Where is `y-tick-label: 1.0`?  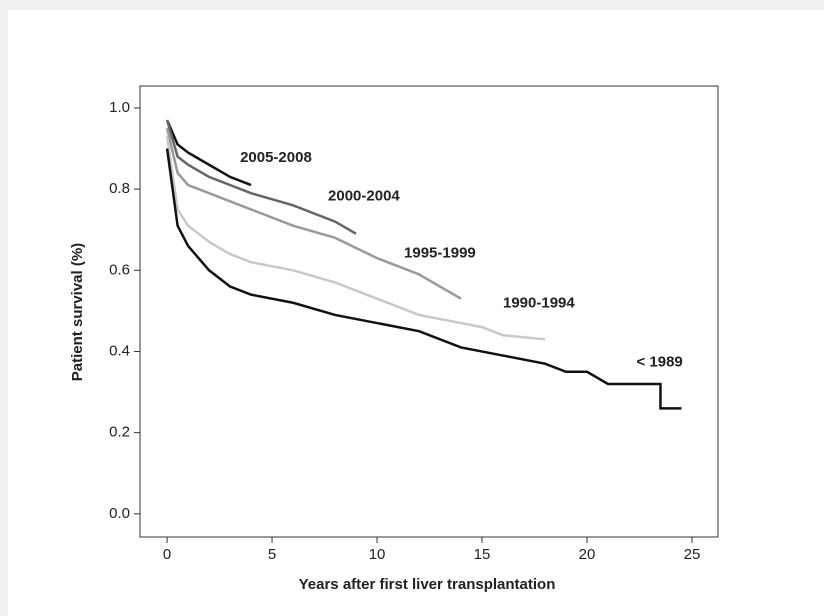 y-tick-label: 1.0 is located at coordinates (119, 107).